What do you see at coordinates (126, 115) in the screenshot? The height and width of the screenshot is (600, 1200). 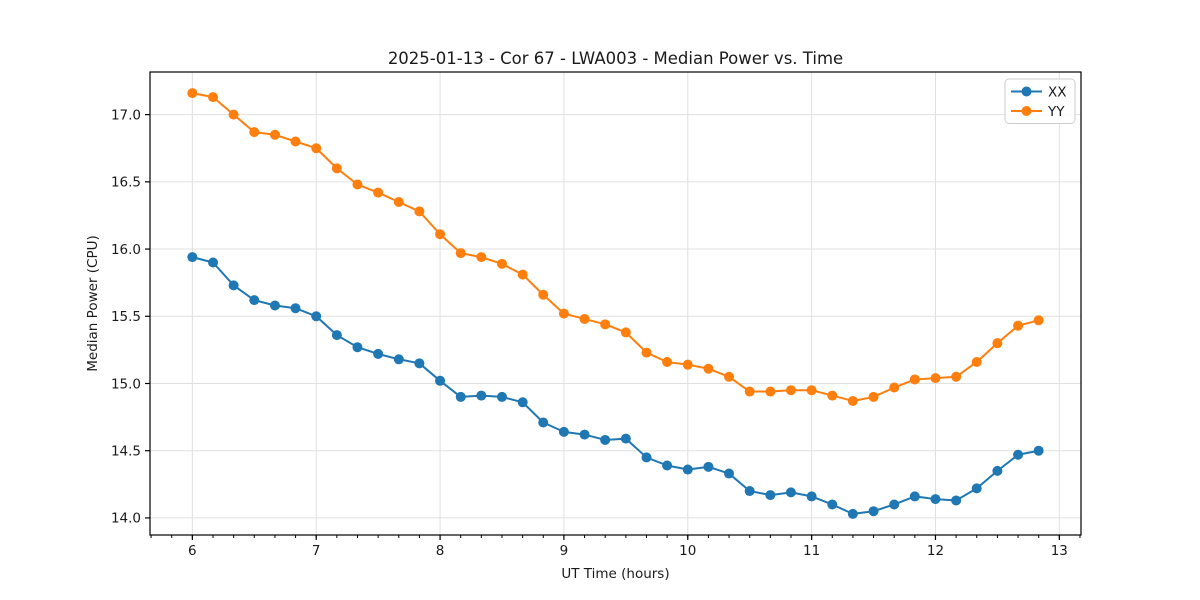 I see `y-tick-label: 17.0` at bounding box center [126, 115].